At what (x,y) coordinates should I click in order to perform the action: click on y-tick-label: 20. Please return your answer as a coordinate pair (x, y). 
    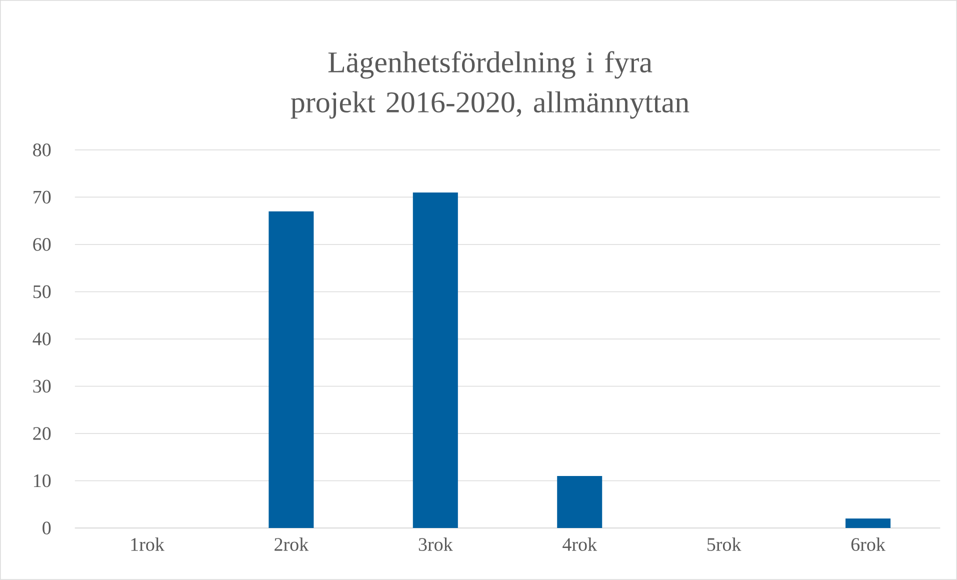
    Looking at the image, I should click on (42, 433).